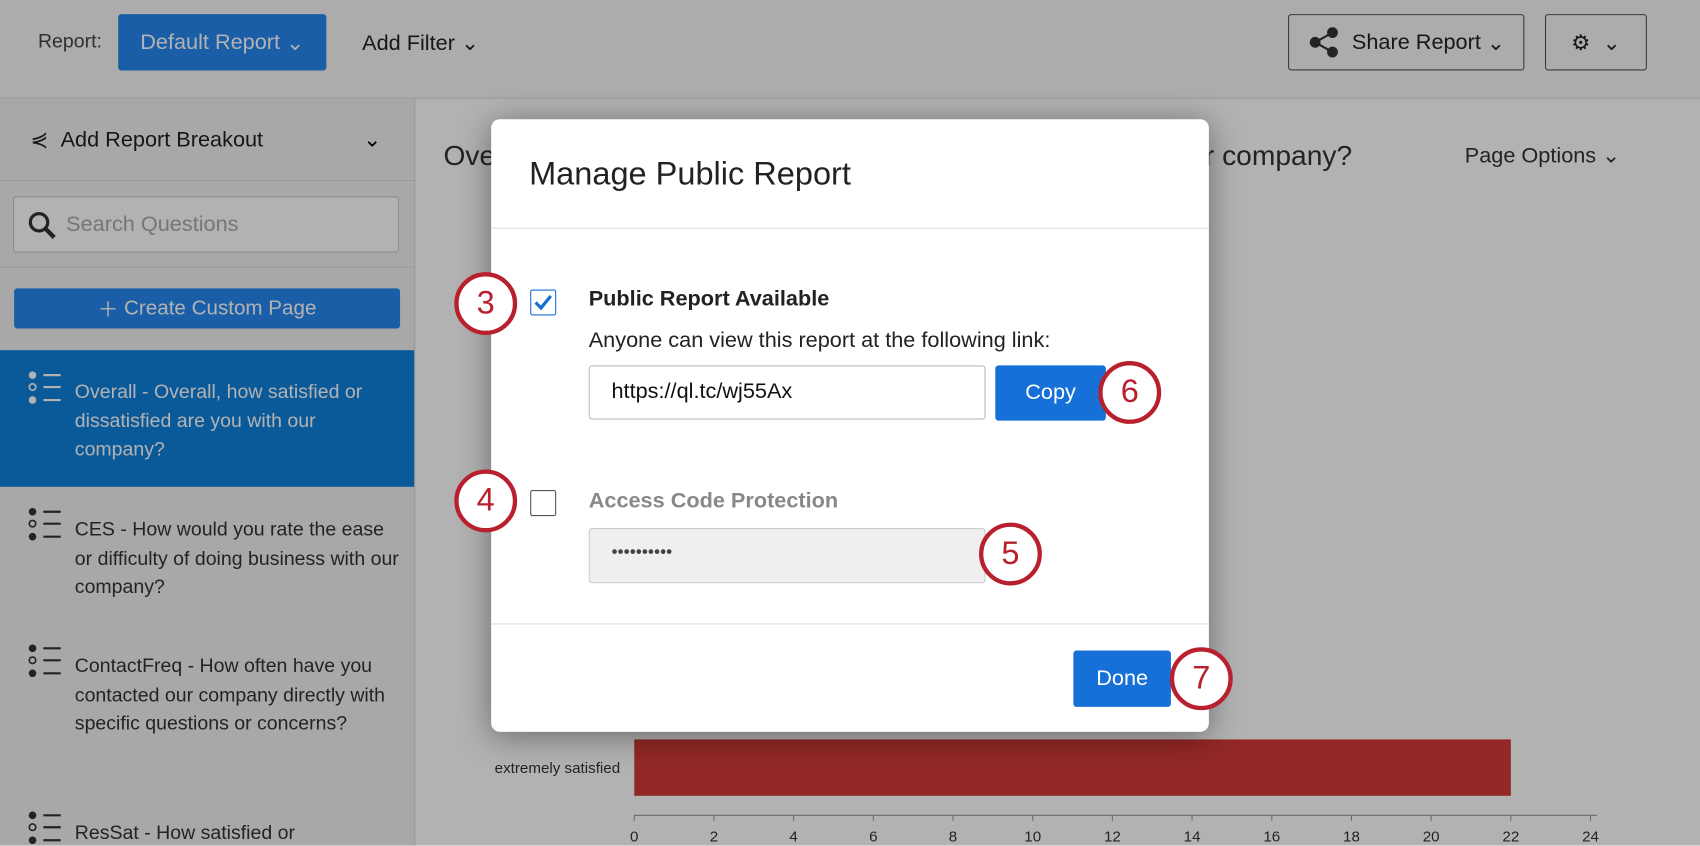 The width and height of the screenshot is (1700, 846). What do you see at coordinates (1032, 836) in the screenshot?
I see `x-tick-label: 10` at bounding box center [1032, 836].